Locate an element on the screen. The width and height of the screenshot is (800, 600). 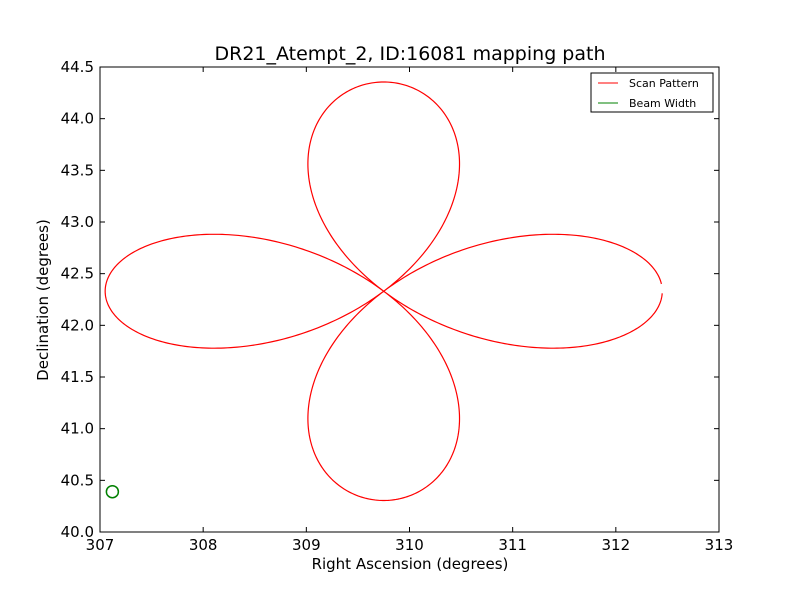
x-axis-label: Right Ascension (degrees) is located at coordinates (410, 564).